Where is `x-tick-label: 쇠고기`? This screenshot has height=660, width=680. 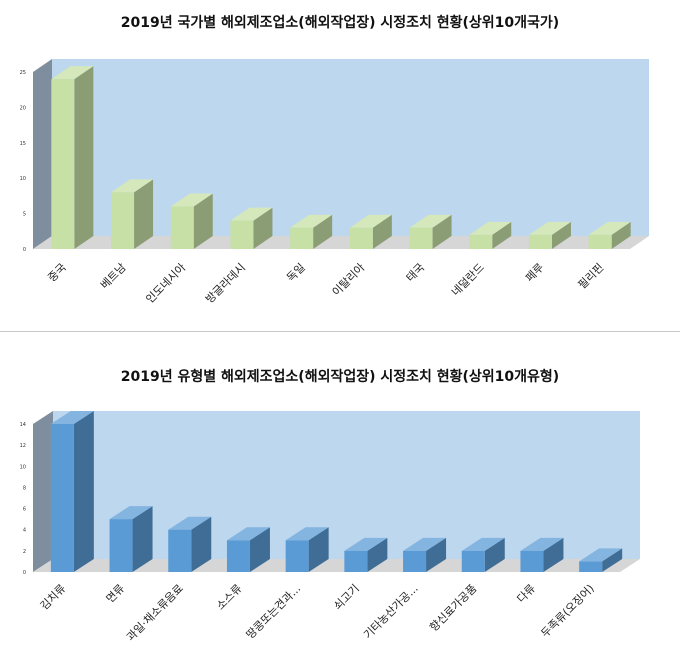
x-tick-label: 쇠고기 is located at coordinates (346, 597).